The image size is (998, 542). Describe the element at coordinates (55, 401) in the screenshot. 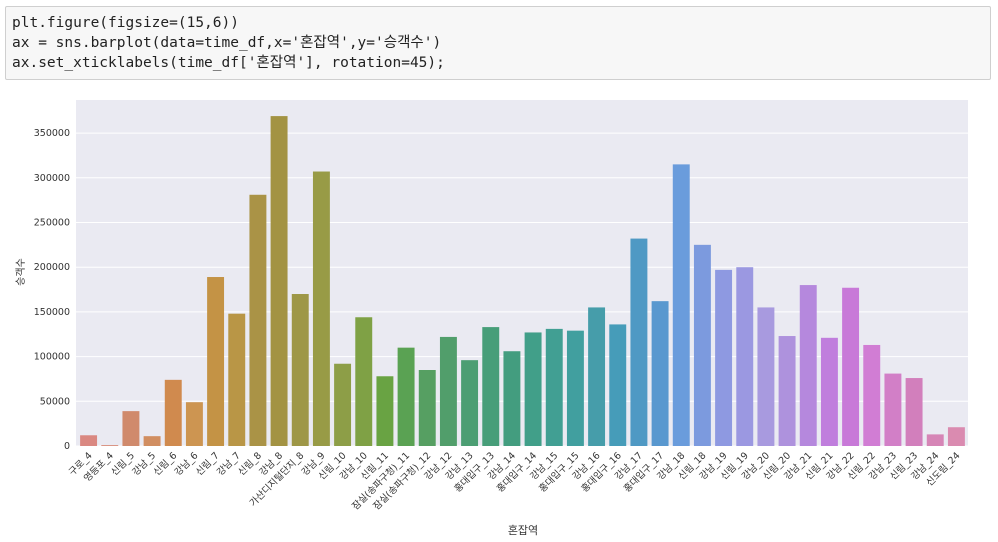

I see `y-tick-label: 50000` at that location.